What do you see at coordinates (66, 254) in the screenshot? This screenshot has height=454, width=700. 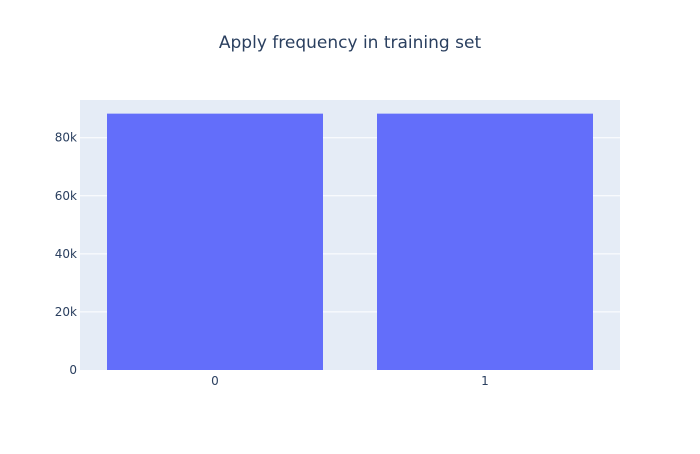 I see `y-tick-label: 40k` at bounding box center [66, 254].